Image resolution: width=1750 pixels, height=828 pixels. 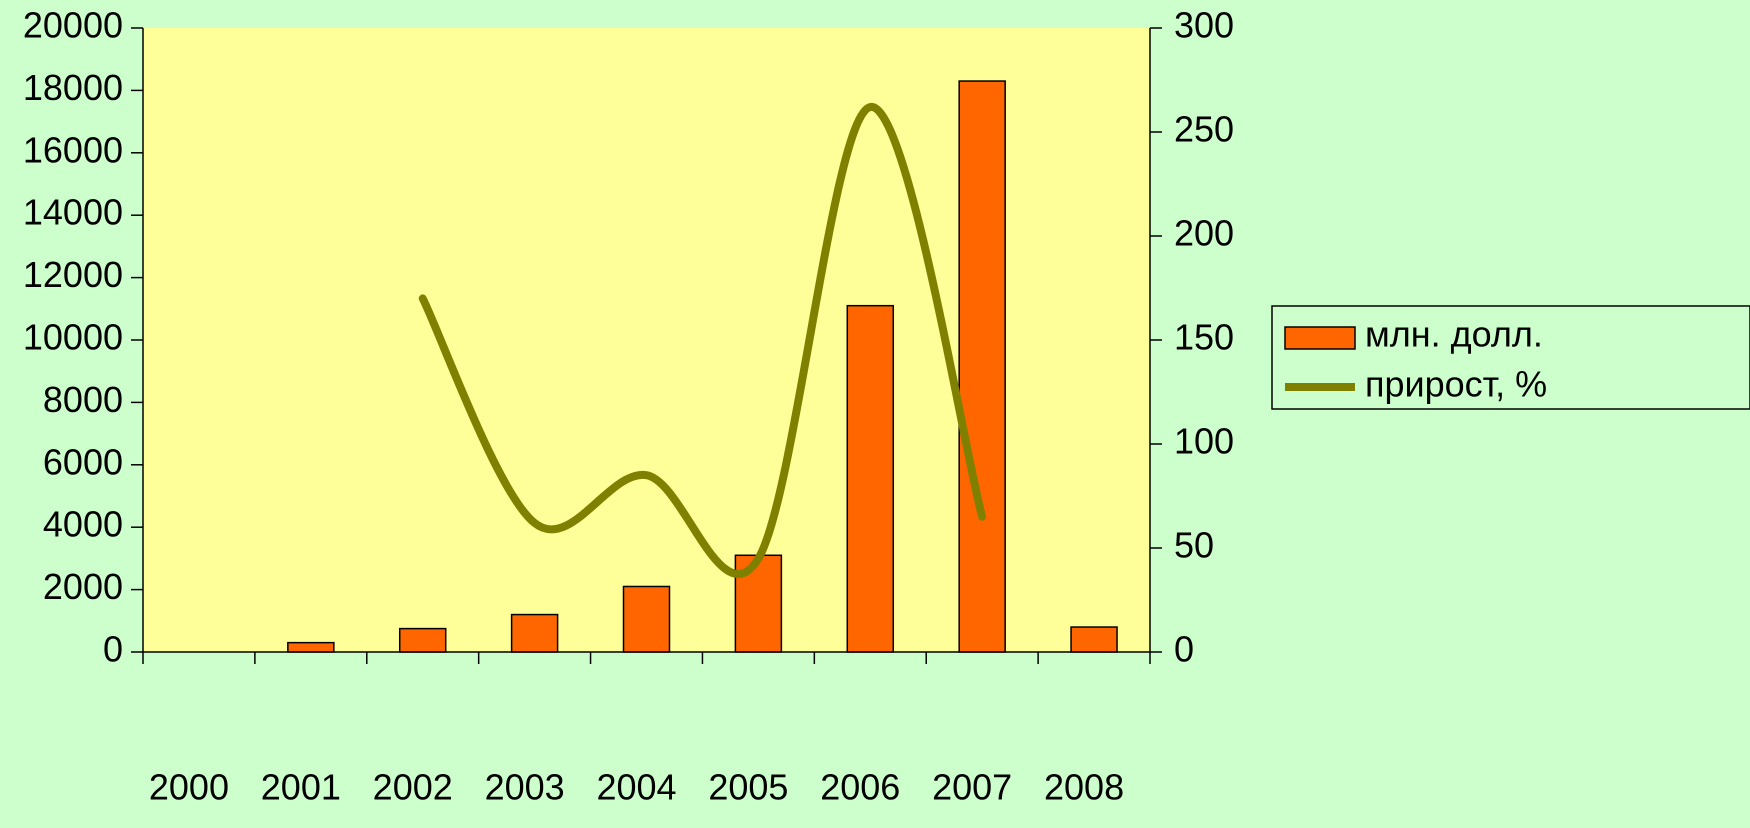 What do you see at coordinates (113, 649) in the screenshot?
I see `y-tick-label: 0` at bounding box center [113, 649].